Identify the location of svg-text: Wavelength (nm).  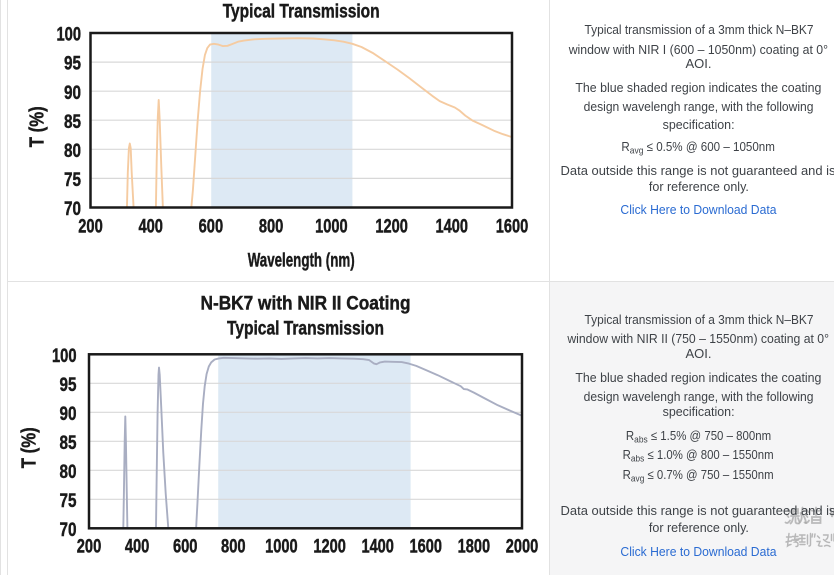
(301, 261).